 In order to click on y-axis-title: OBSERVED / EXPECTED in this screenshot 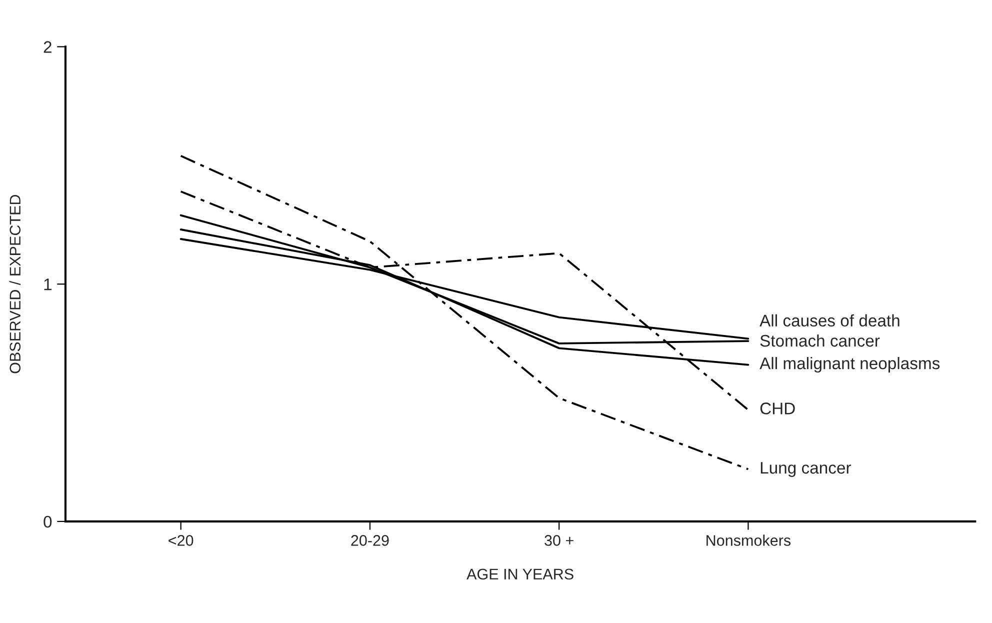, I will do `click(15, 284)`.